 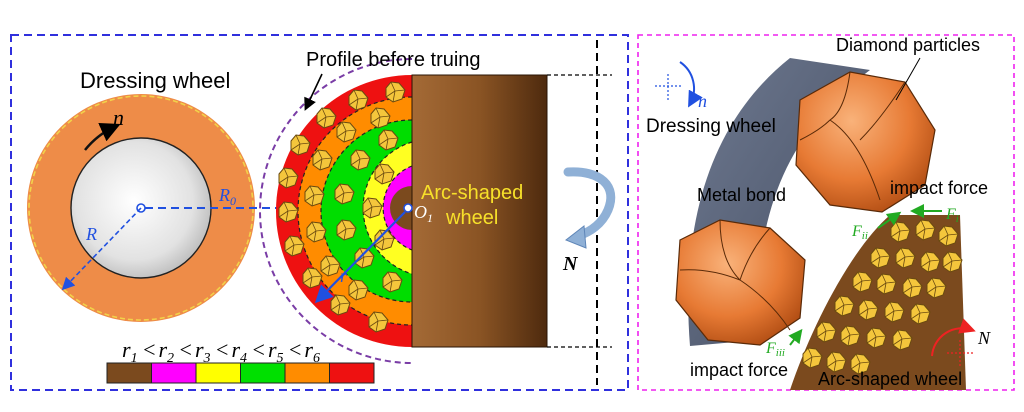 What do you see at coordinates (227, 196) in the screenshot?
I see `radius-R0-label: R0` at bounding box center [227, 196].